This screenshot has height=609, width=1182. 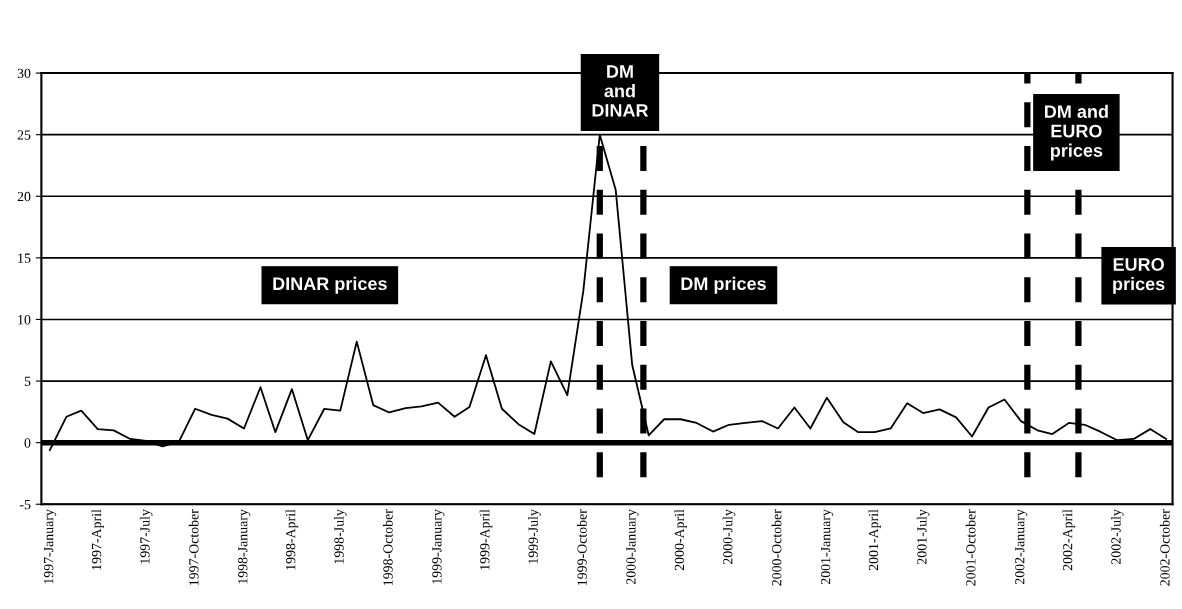 What do you see at coordinates (24, 320) in the screenshot?
I see `y-tick-label: 10` at bounding box center [24, 320].